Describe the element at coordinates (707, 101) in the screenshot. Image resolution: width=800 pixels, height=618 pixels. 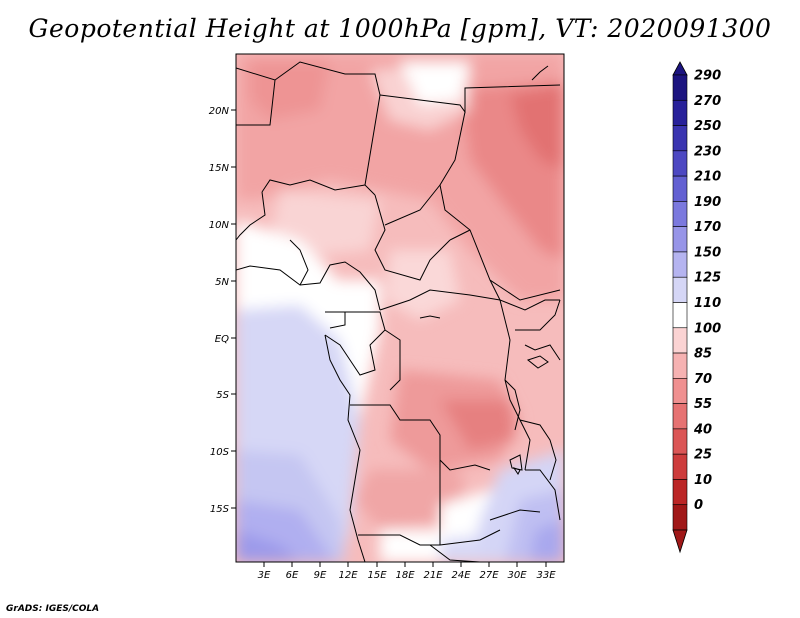
I see `colorbar-label: 270` at that location.